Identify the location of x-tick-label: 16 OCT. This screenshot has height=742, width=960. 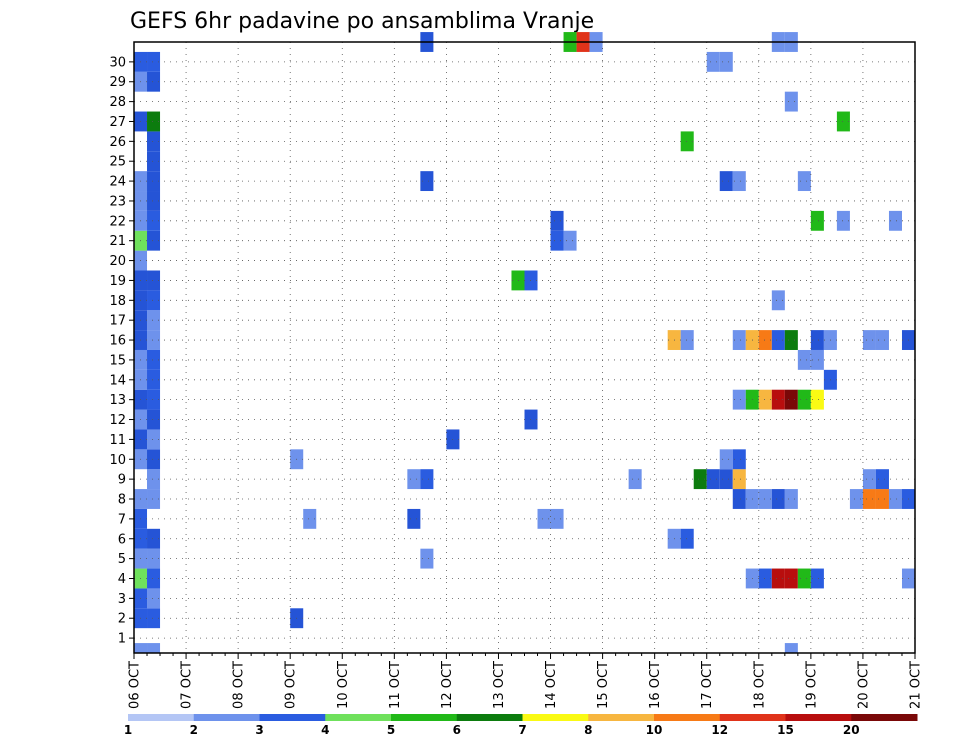
(655, 685).